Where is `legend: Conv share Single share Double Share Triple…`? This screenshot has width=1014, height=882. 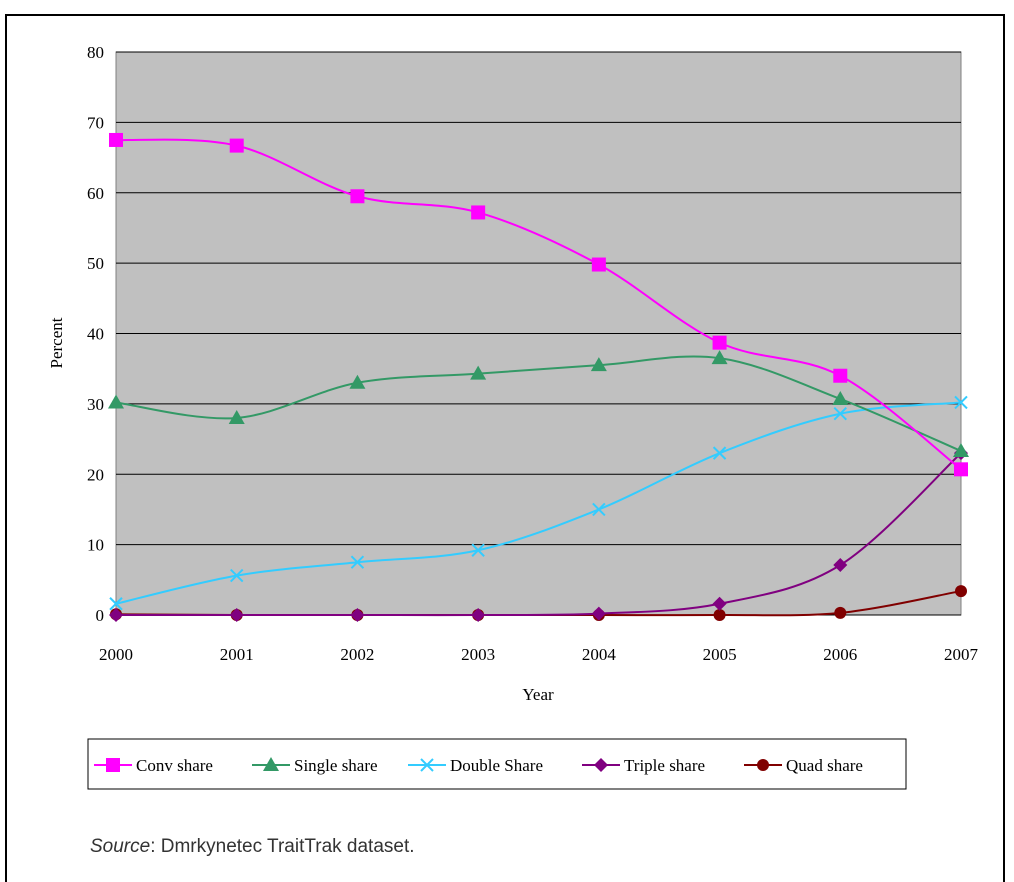 legend: Conv share Single share Double Share Triple… is located at coordinates (478, 765).